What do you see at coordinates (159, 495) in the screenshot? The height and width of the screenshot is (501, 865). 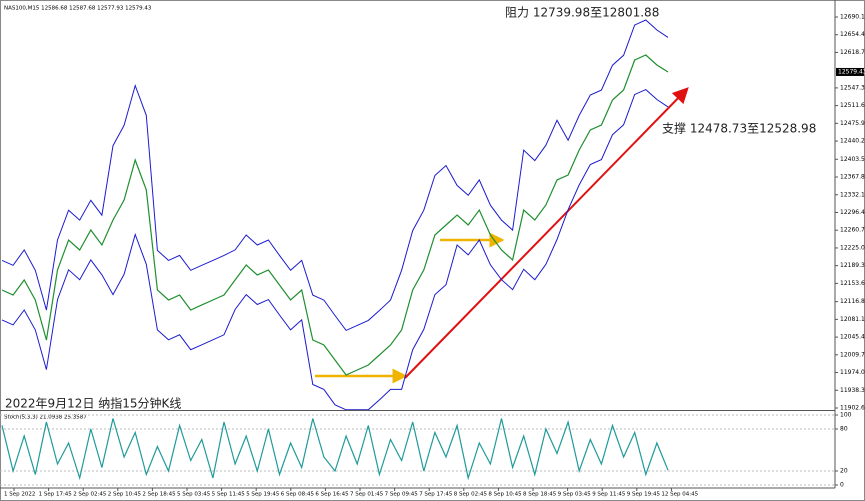 I see `x-tick-label: 2 Sep 18:45` at bounding box center [159, 495].